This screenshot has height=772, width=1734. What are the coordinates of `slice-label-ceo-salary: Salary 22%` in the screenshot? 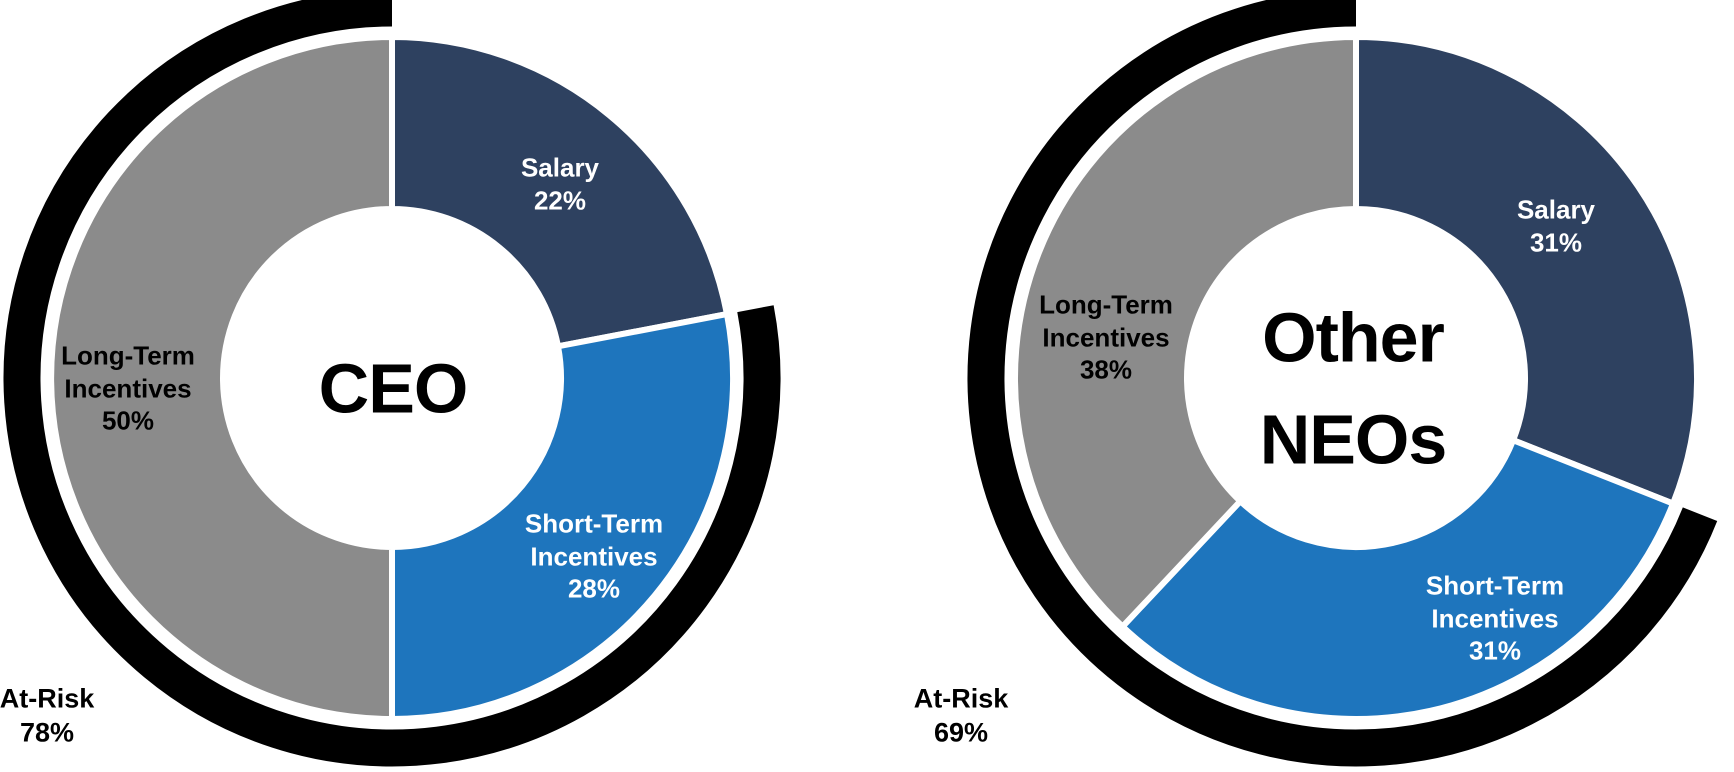 It's located at (560, 184).